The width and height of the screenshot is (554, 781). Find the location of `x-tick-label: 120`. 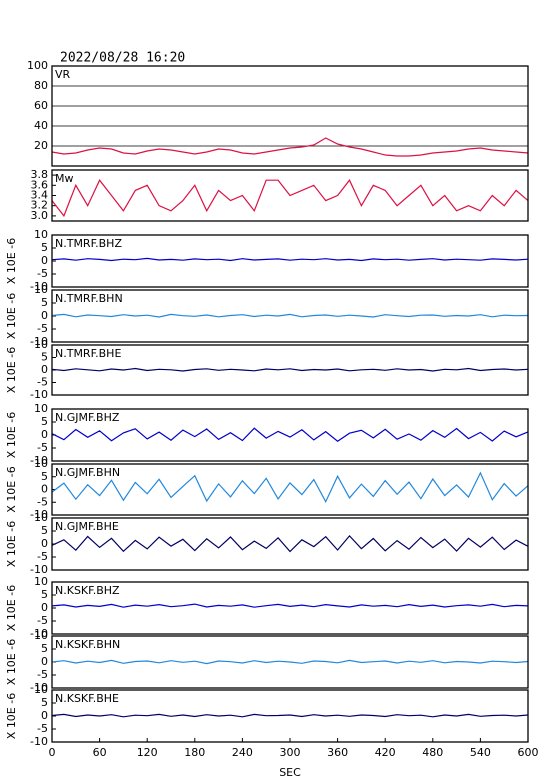

x-tick-label: 120 is located at coordinates (147, 752).